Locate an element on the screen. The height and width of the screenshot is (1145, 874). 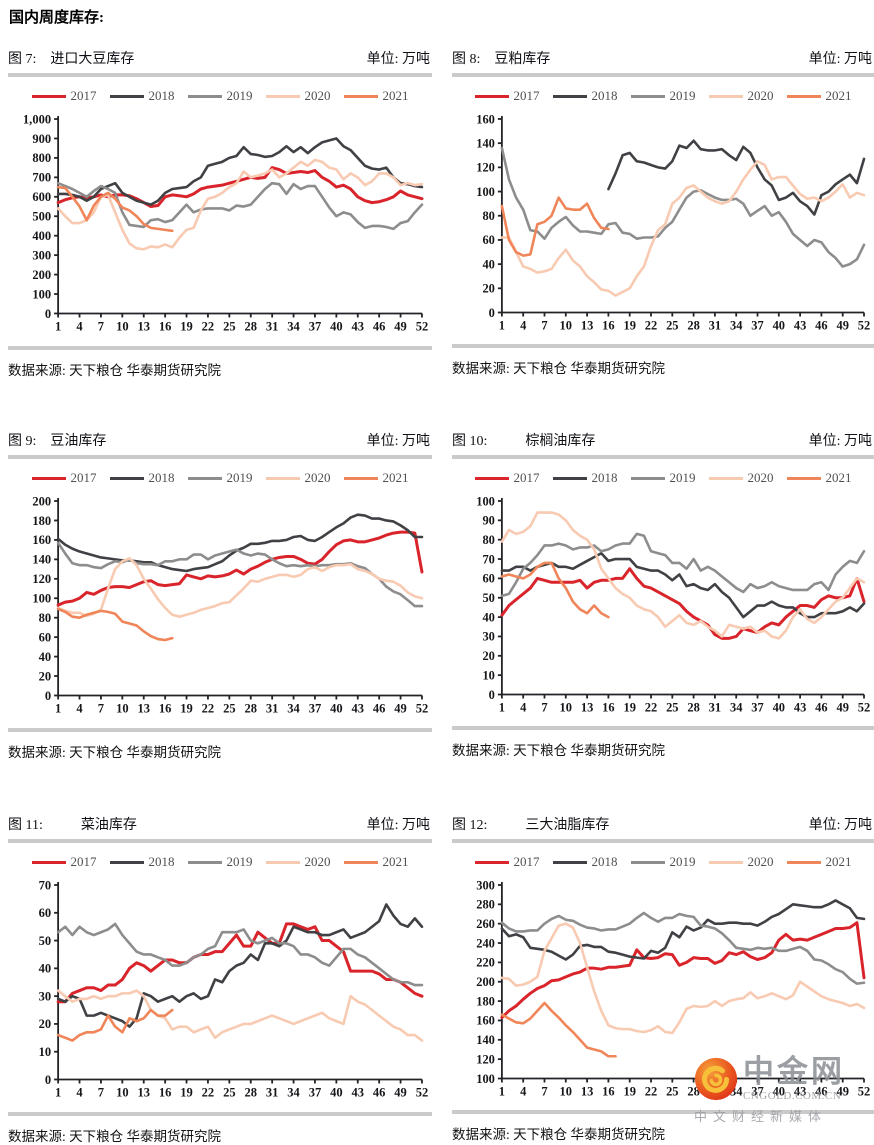
svg-text: 60 is located at coordinates (488, 579).